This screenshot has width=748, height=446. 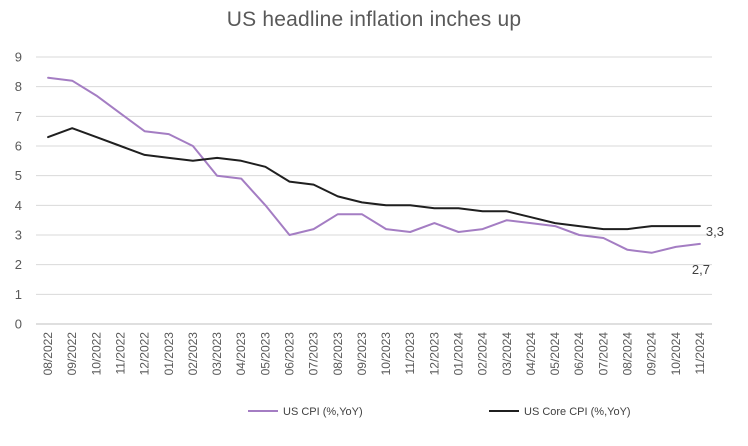 What do you see at coordinates (676, 354) in the screenshot?
I see `x-tick-label: 10/2024` at bounding box center [676, 354].